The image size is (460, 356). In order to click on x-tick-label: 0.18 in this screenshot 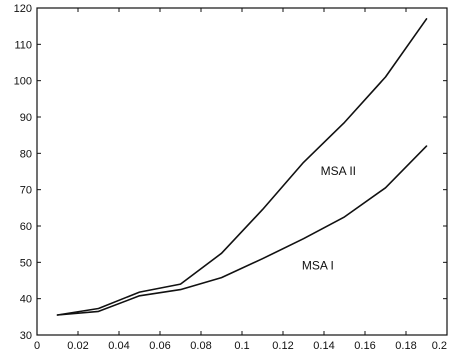, I will do `click(405, 346)`.